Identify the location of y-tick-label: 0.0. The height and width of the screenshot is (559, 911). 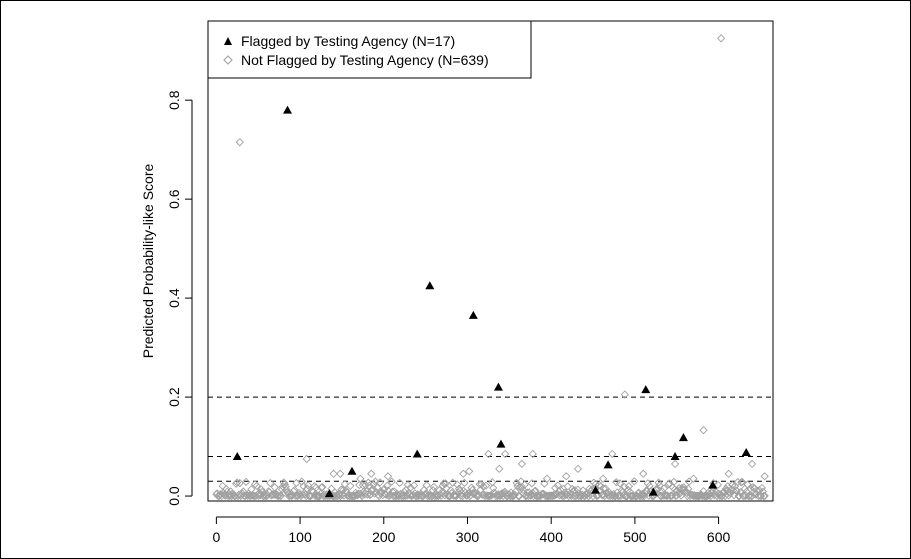
(174, 496).